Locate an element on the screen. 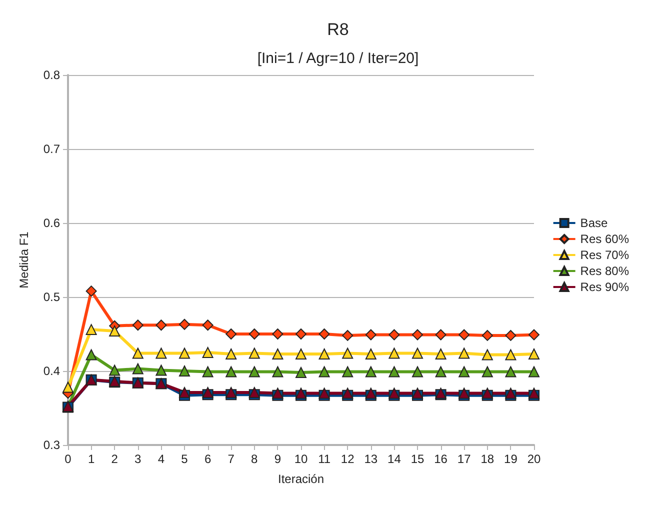 The image size is (647, 510). x-tick-label: 8 is located at coordinates (254, 459).